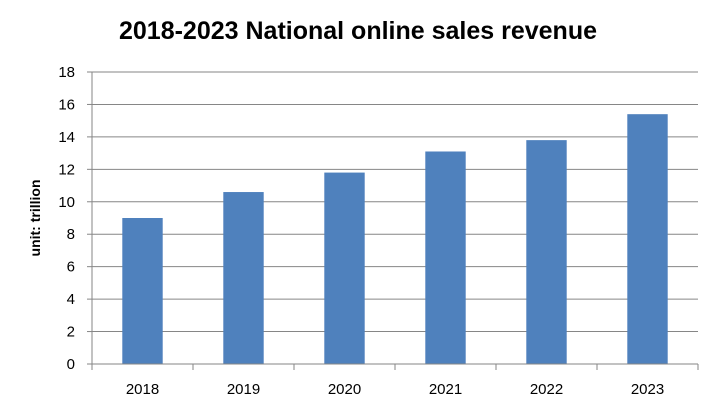 This screenshot has height=410, width=716. What do you see at coordinates (344, 268) in the screenshot?
I see `bar-2020` at bounding box center [344, 268].